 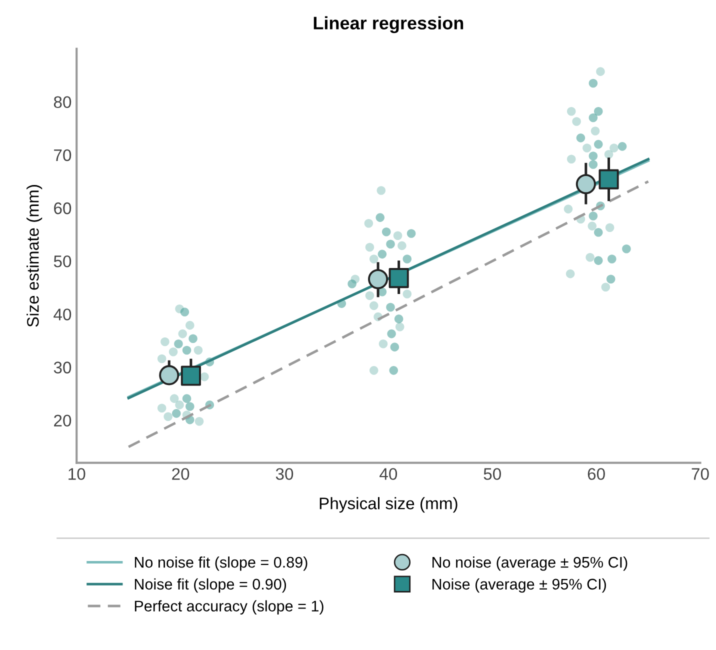 What do you see at coordinates (181, 474) in the screenshot?
I see `x-tick-label: 20` at bounding box center [181, 474].